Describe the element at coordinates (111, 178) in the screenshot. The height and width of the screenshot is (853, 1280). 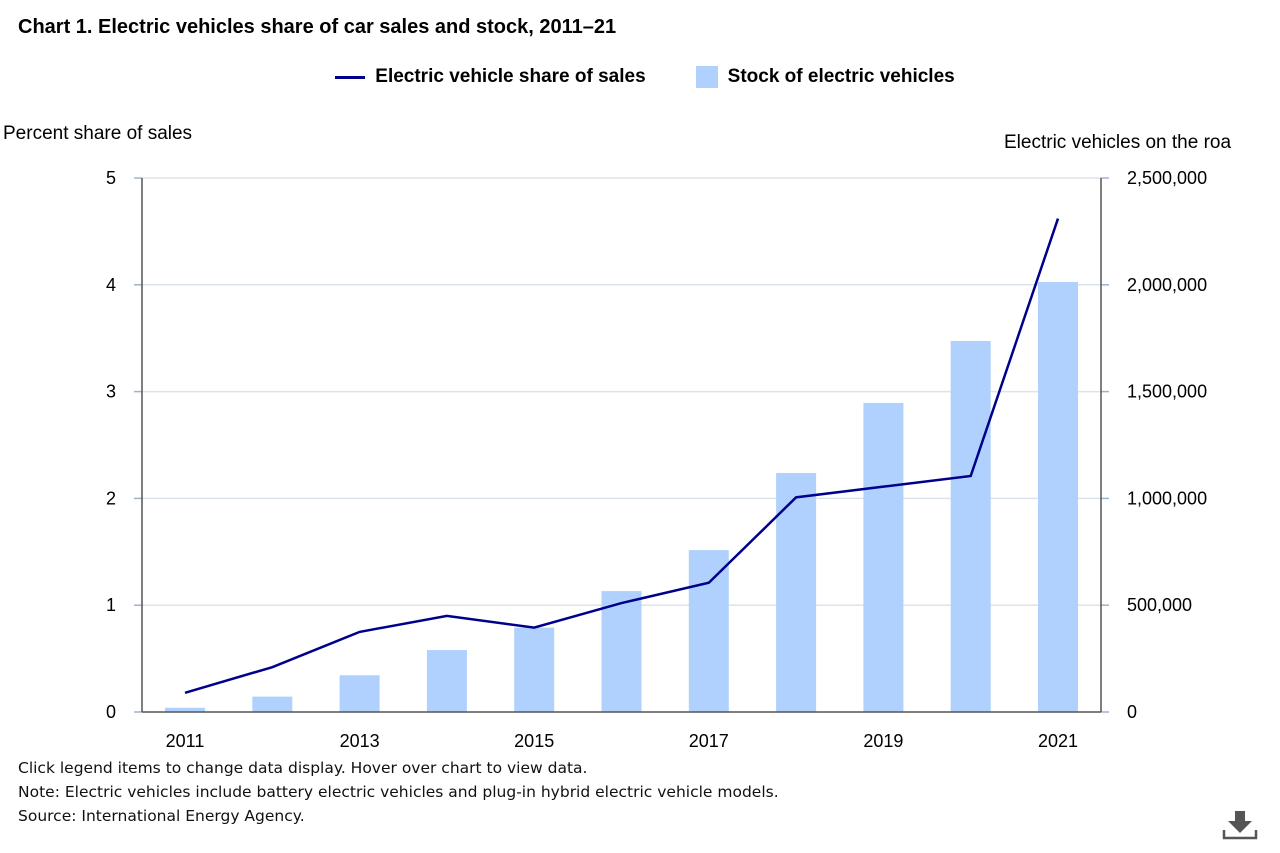
I see `left-tick-label: 5` at that location.